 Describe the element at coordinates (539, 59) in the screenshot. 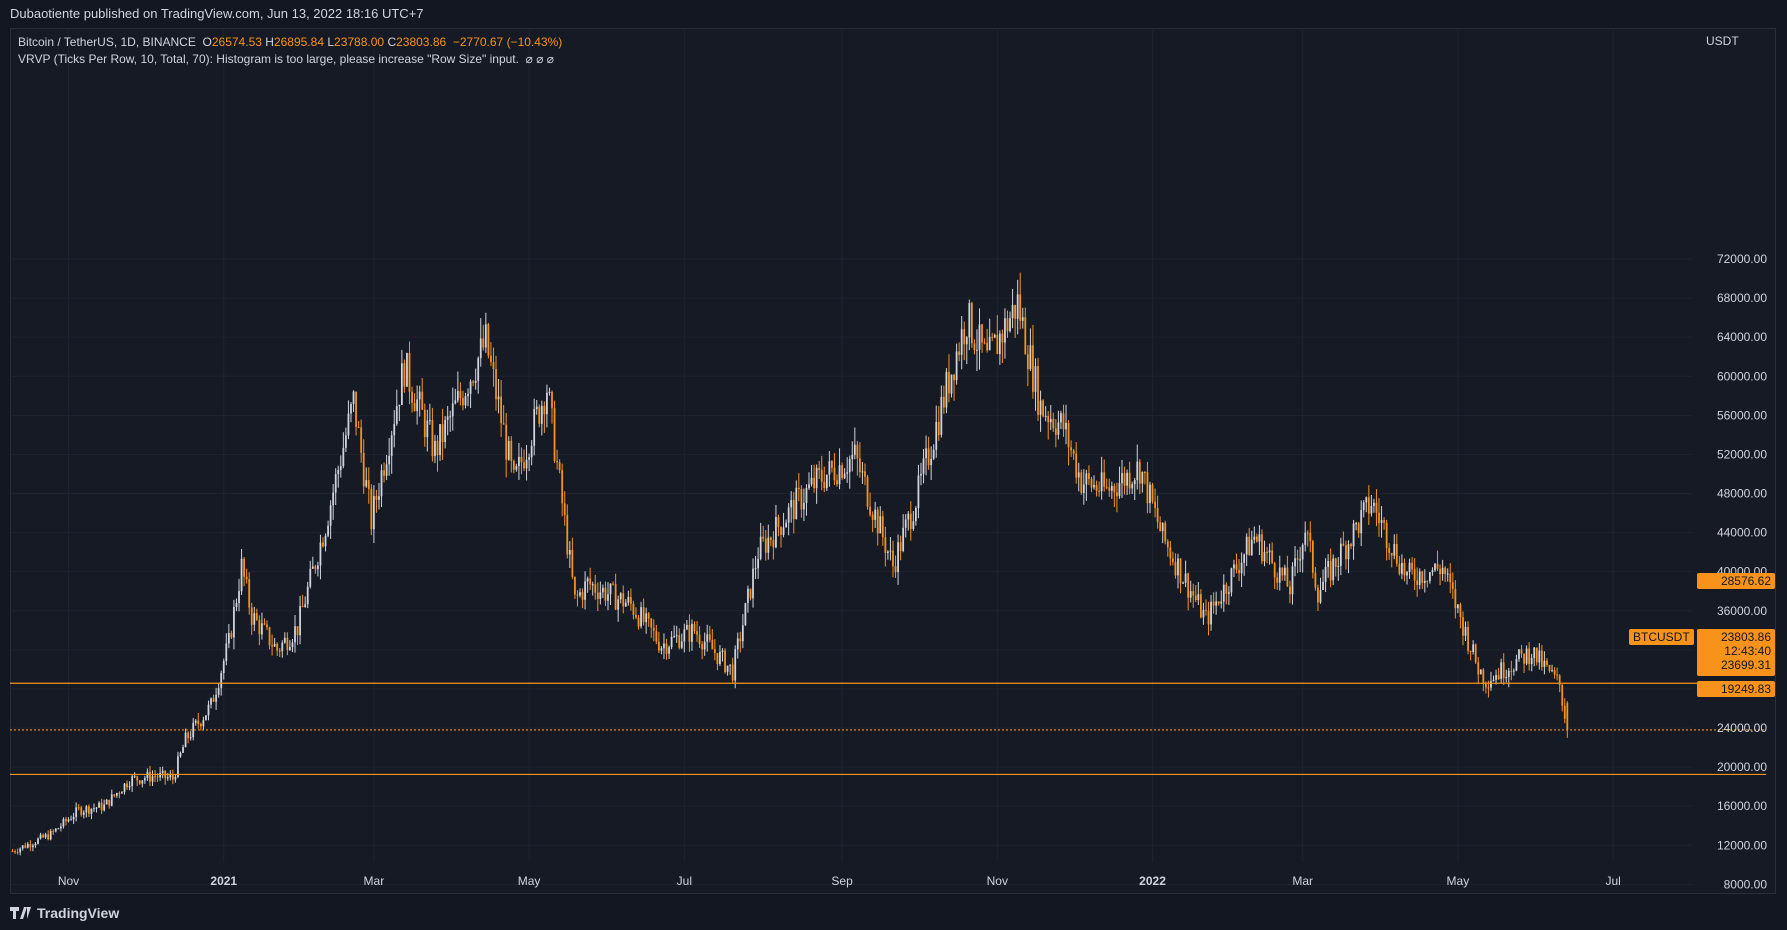

I see `indicator-flags: ⌀ ⌀ ⌀` at that location.